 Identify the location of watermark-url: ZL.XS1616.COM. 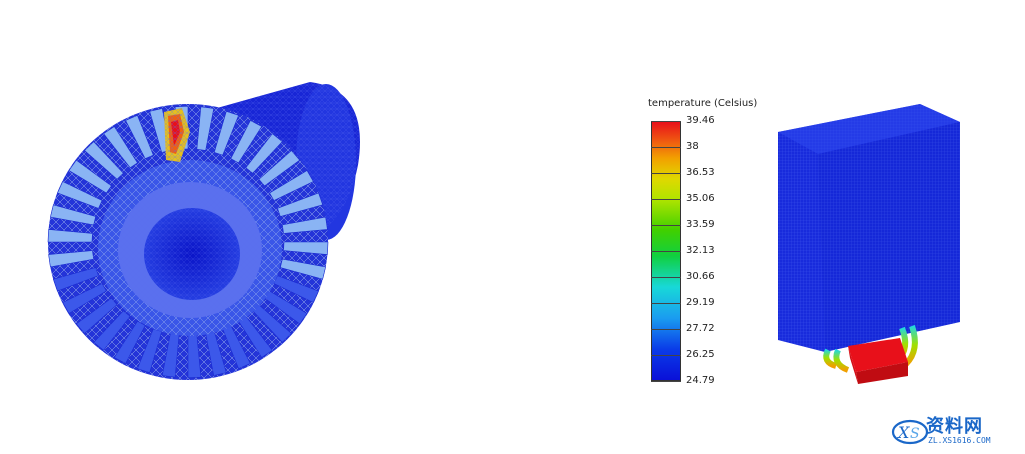
(959, 440).